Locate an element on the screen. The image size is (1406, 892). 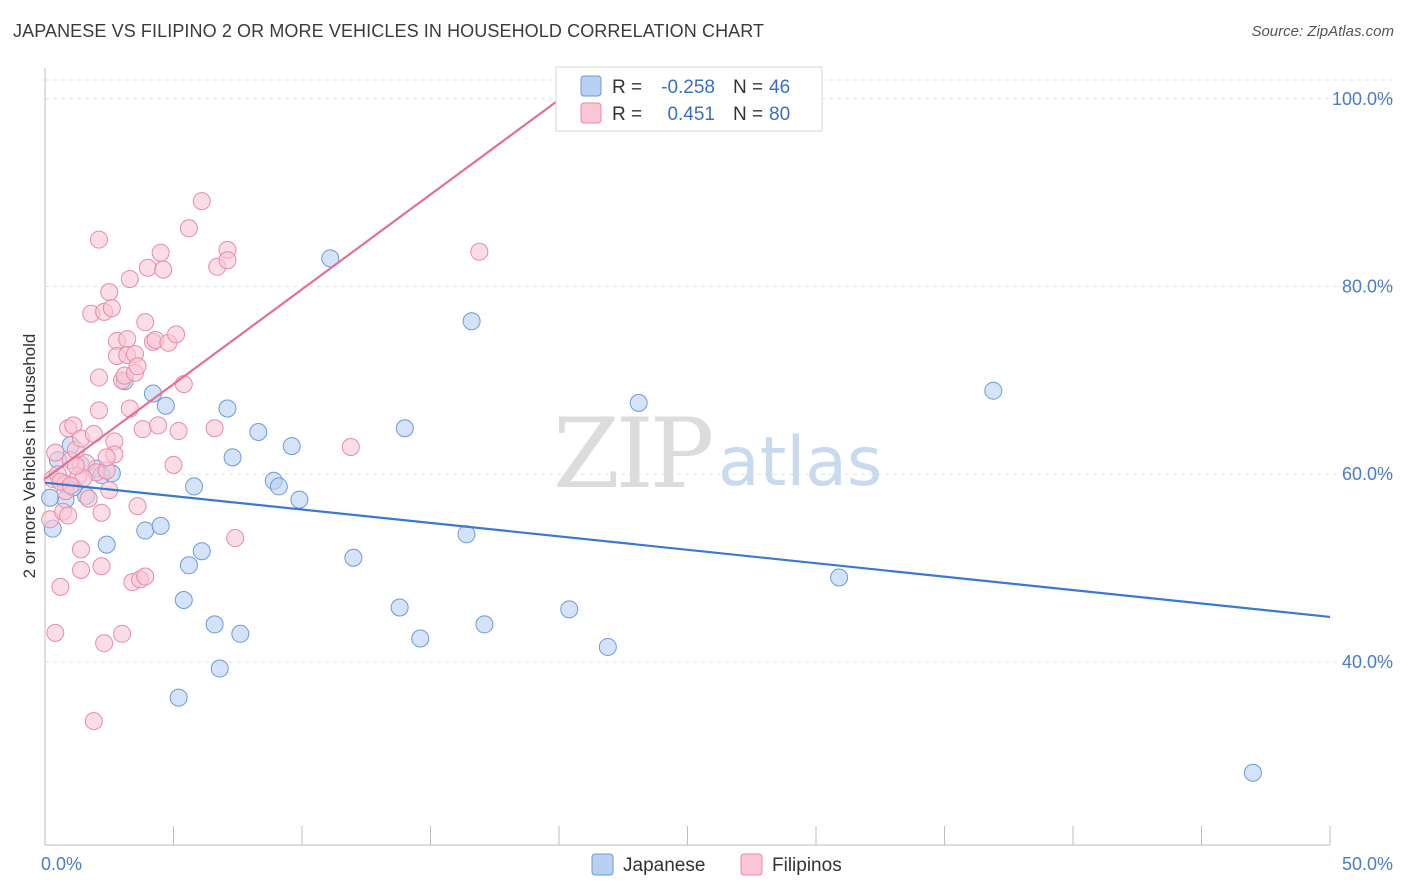
stats-n-label-filipinos: N = is located at coordinates (748, 114).